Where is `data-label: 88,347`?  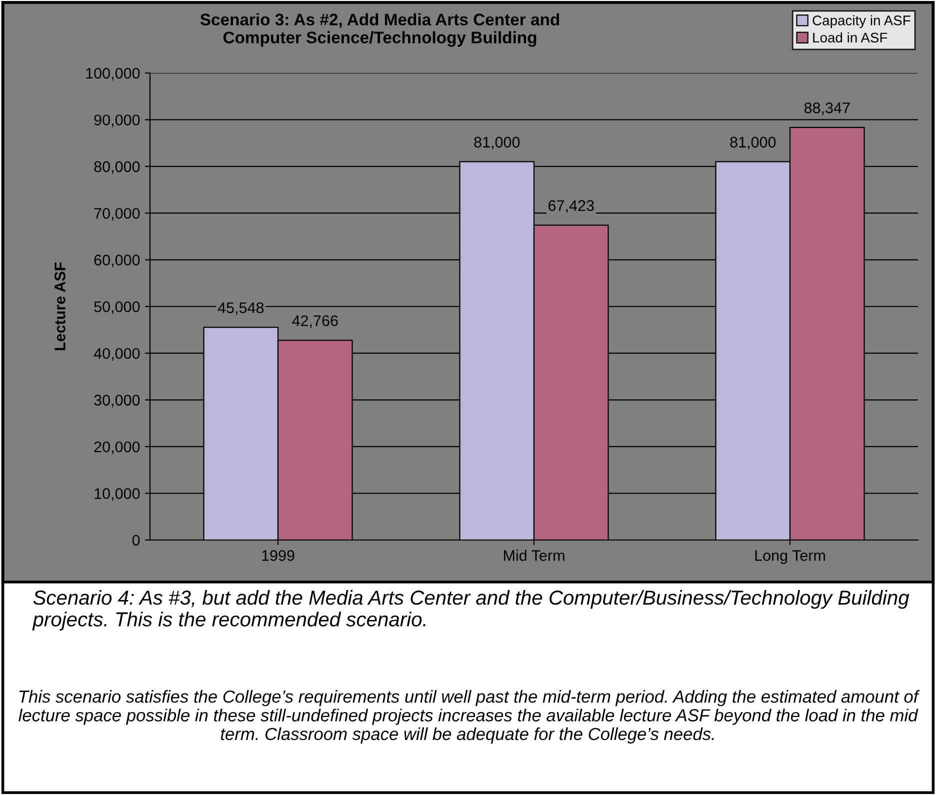 data-label: 88,347 is located at coordinates (827, 109).